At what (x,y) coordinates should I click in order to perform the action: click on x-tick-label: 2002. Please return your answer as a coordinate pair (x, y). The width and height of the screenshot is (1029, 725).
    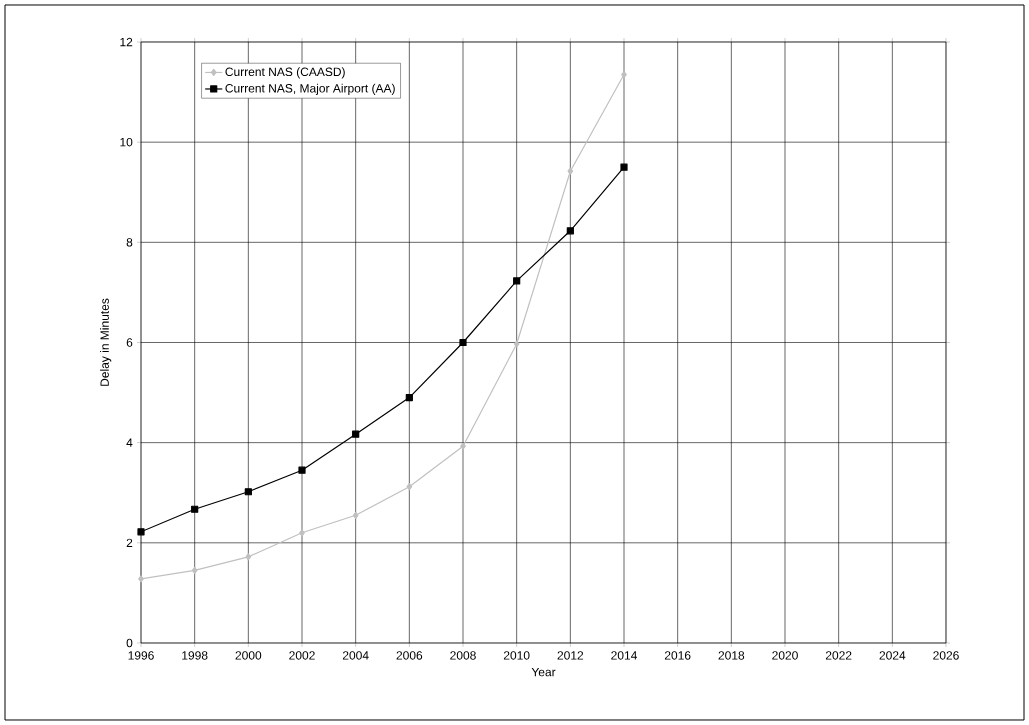
    Looking at the image, I should click on (302, 655).